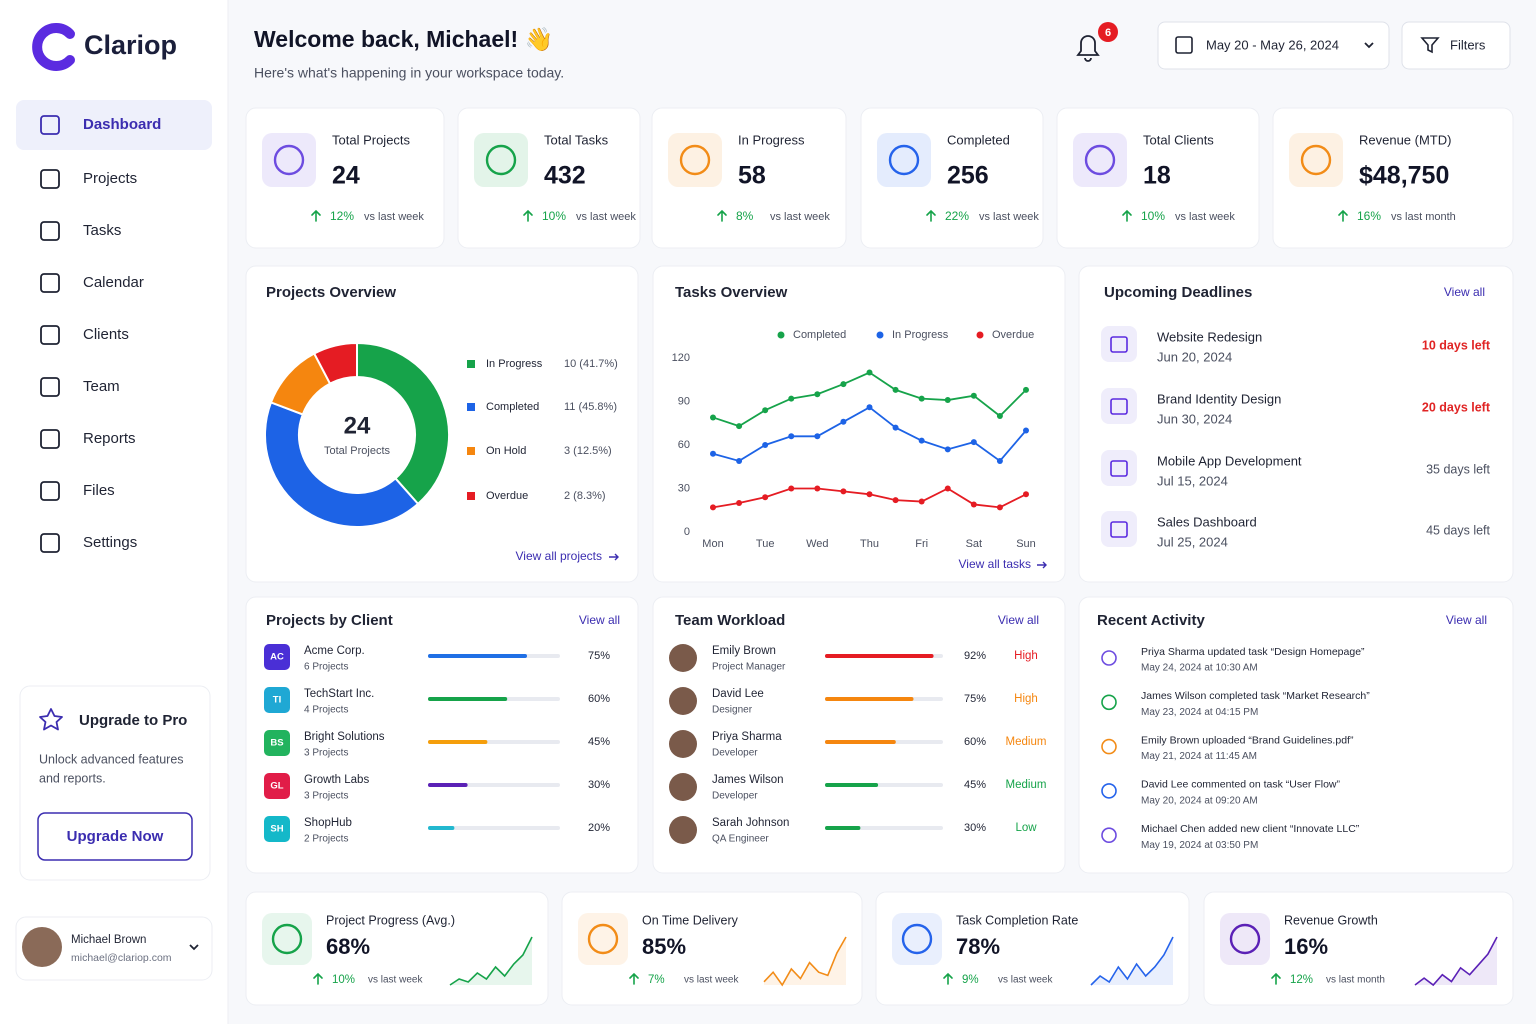 Image resolution: width=1536 pixels, height=1024 pixels. Describe the element at coordinates (110, 542) in the screenshot. I see `nav-item: Settings` at that location.